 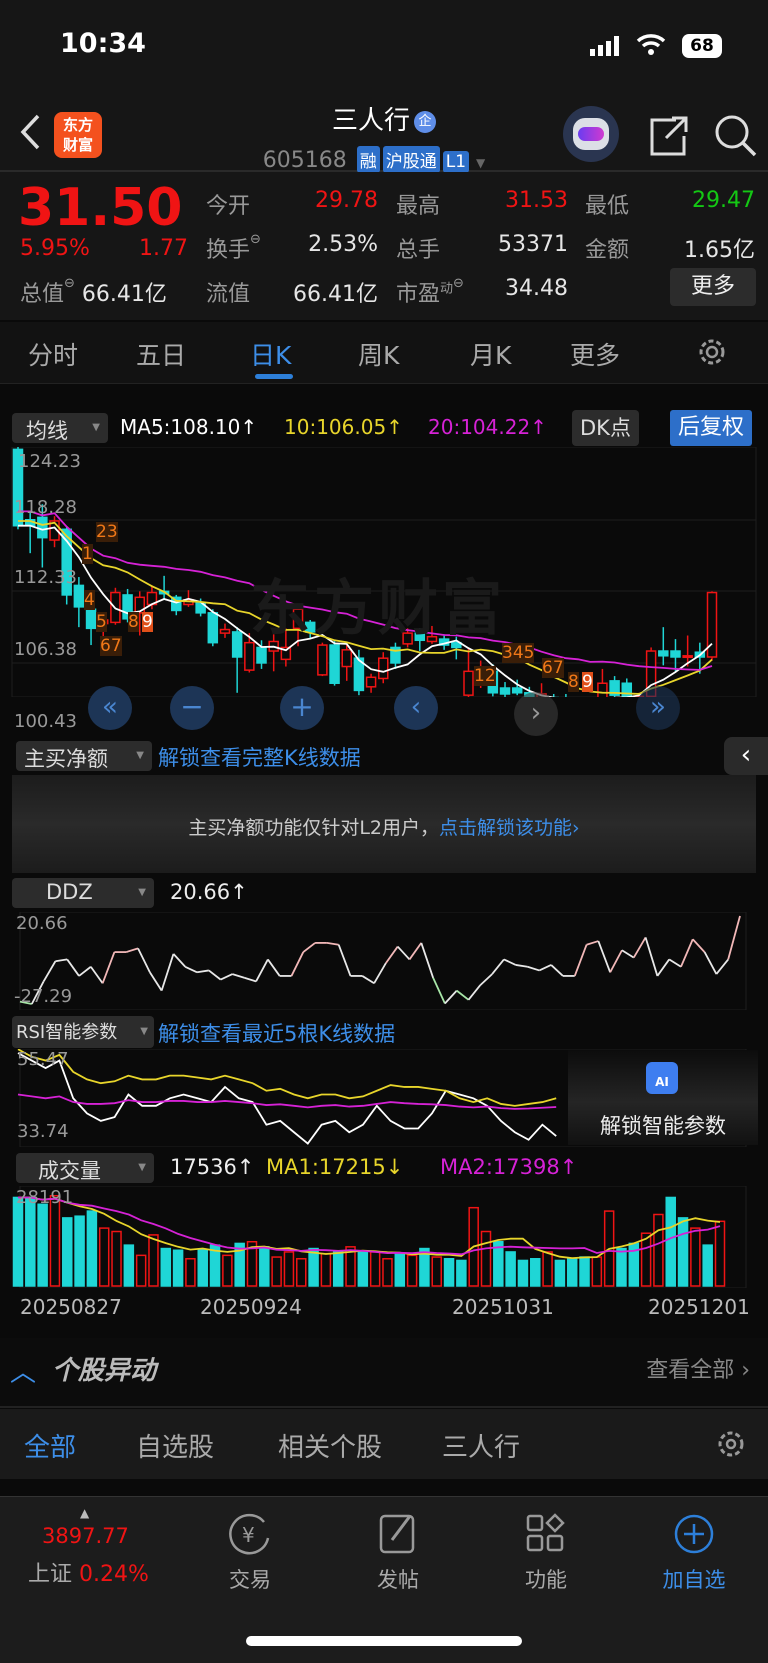 I want to click on scroll-left-fast-button: «, so click(x=110, y=708).